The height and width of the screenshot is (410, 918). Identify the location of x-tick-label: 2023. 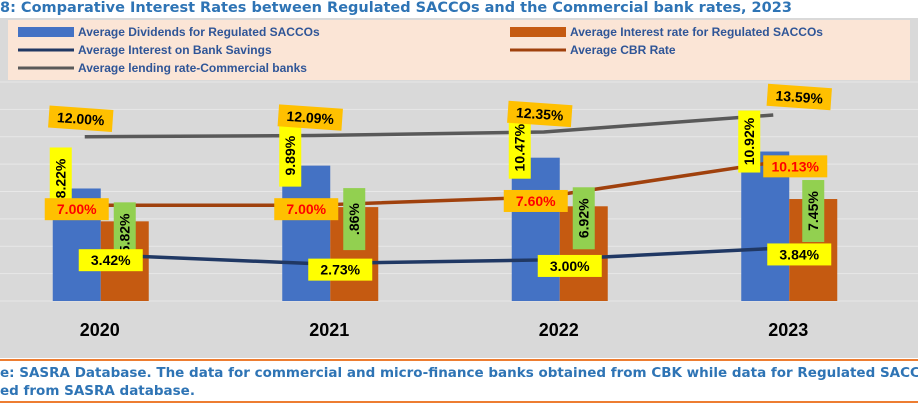
(788, 330).